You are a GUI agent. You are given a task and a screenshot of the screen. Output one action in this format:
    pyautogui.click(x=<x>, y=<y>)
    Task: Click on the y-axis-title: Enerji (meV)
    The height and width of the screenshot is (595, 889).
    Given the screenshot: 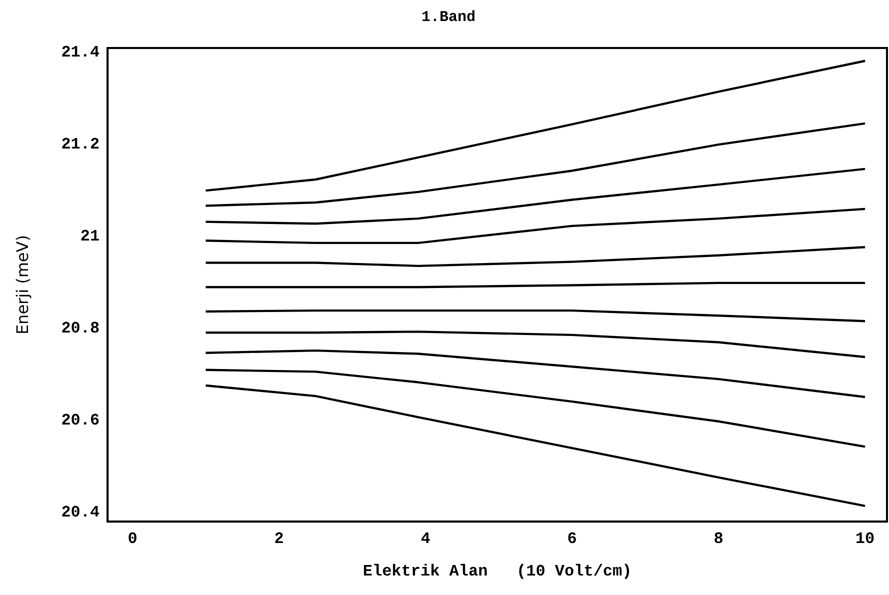 What is the action you would take?
    pyautogui.click(x=22, y=285)
    